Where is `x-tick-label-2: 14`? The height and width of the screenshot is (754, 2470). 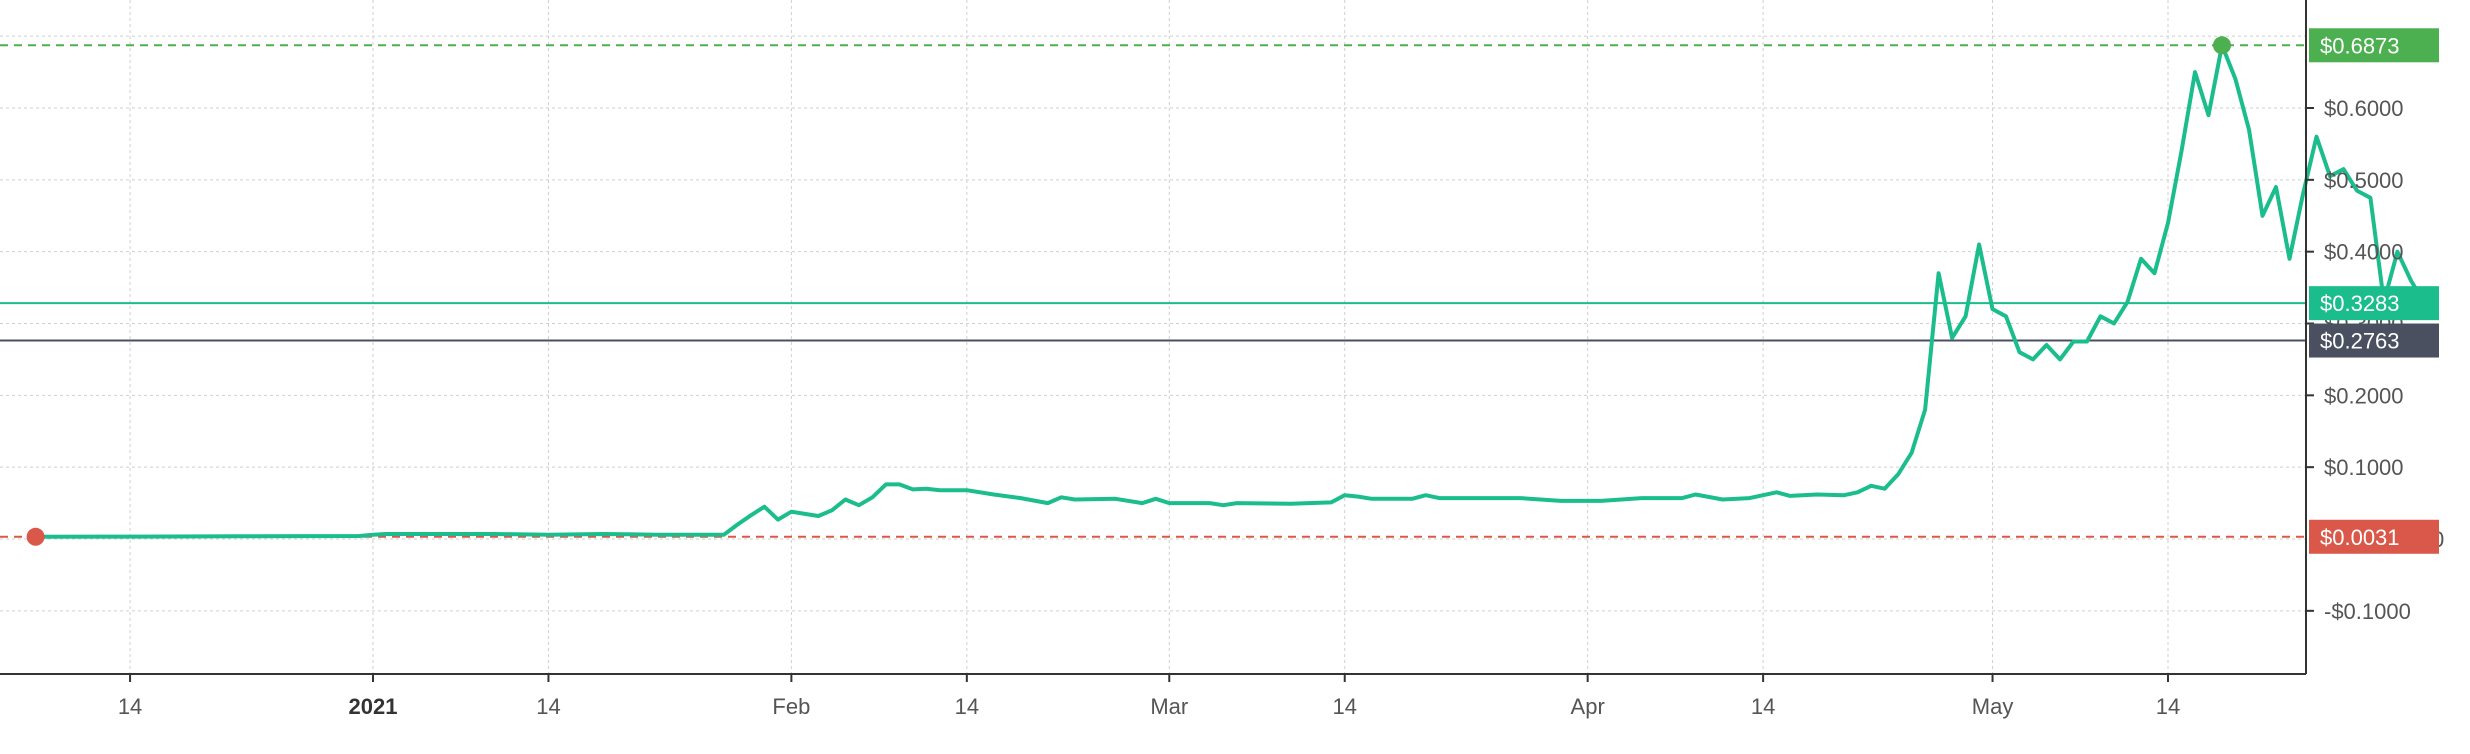 x-tick-label-2: 14 is located at coordinates (548, 706).